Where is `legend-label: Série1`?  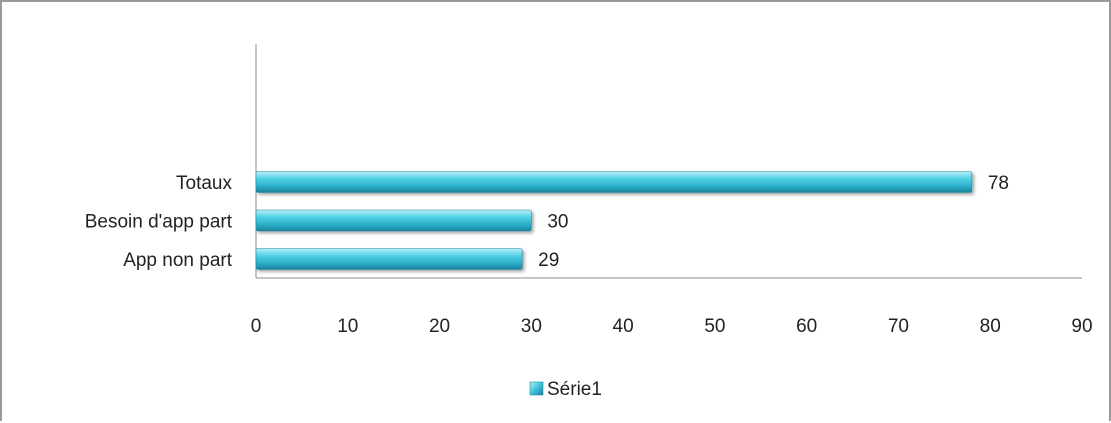
legend-label: Série1 is located at coordinates (574, 389).